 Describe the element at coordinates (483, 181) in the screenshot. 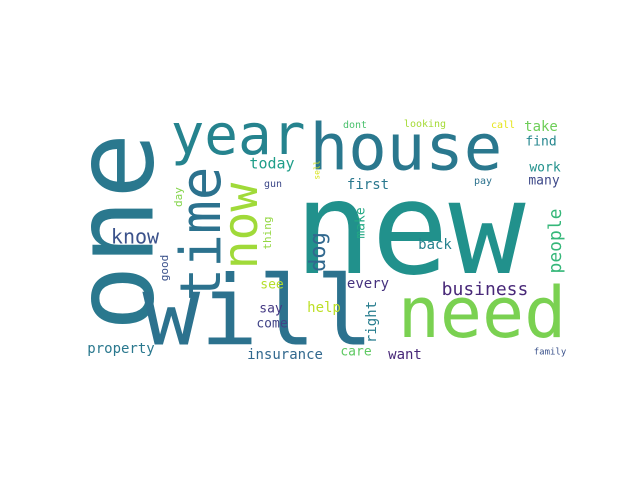

I see `word-pay: pay` at that location.